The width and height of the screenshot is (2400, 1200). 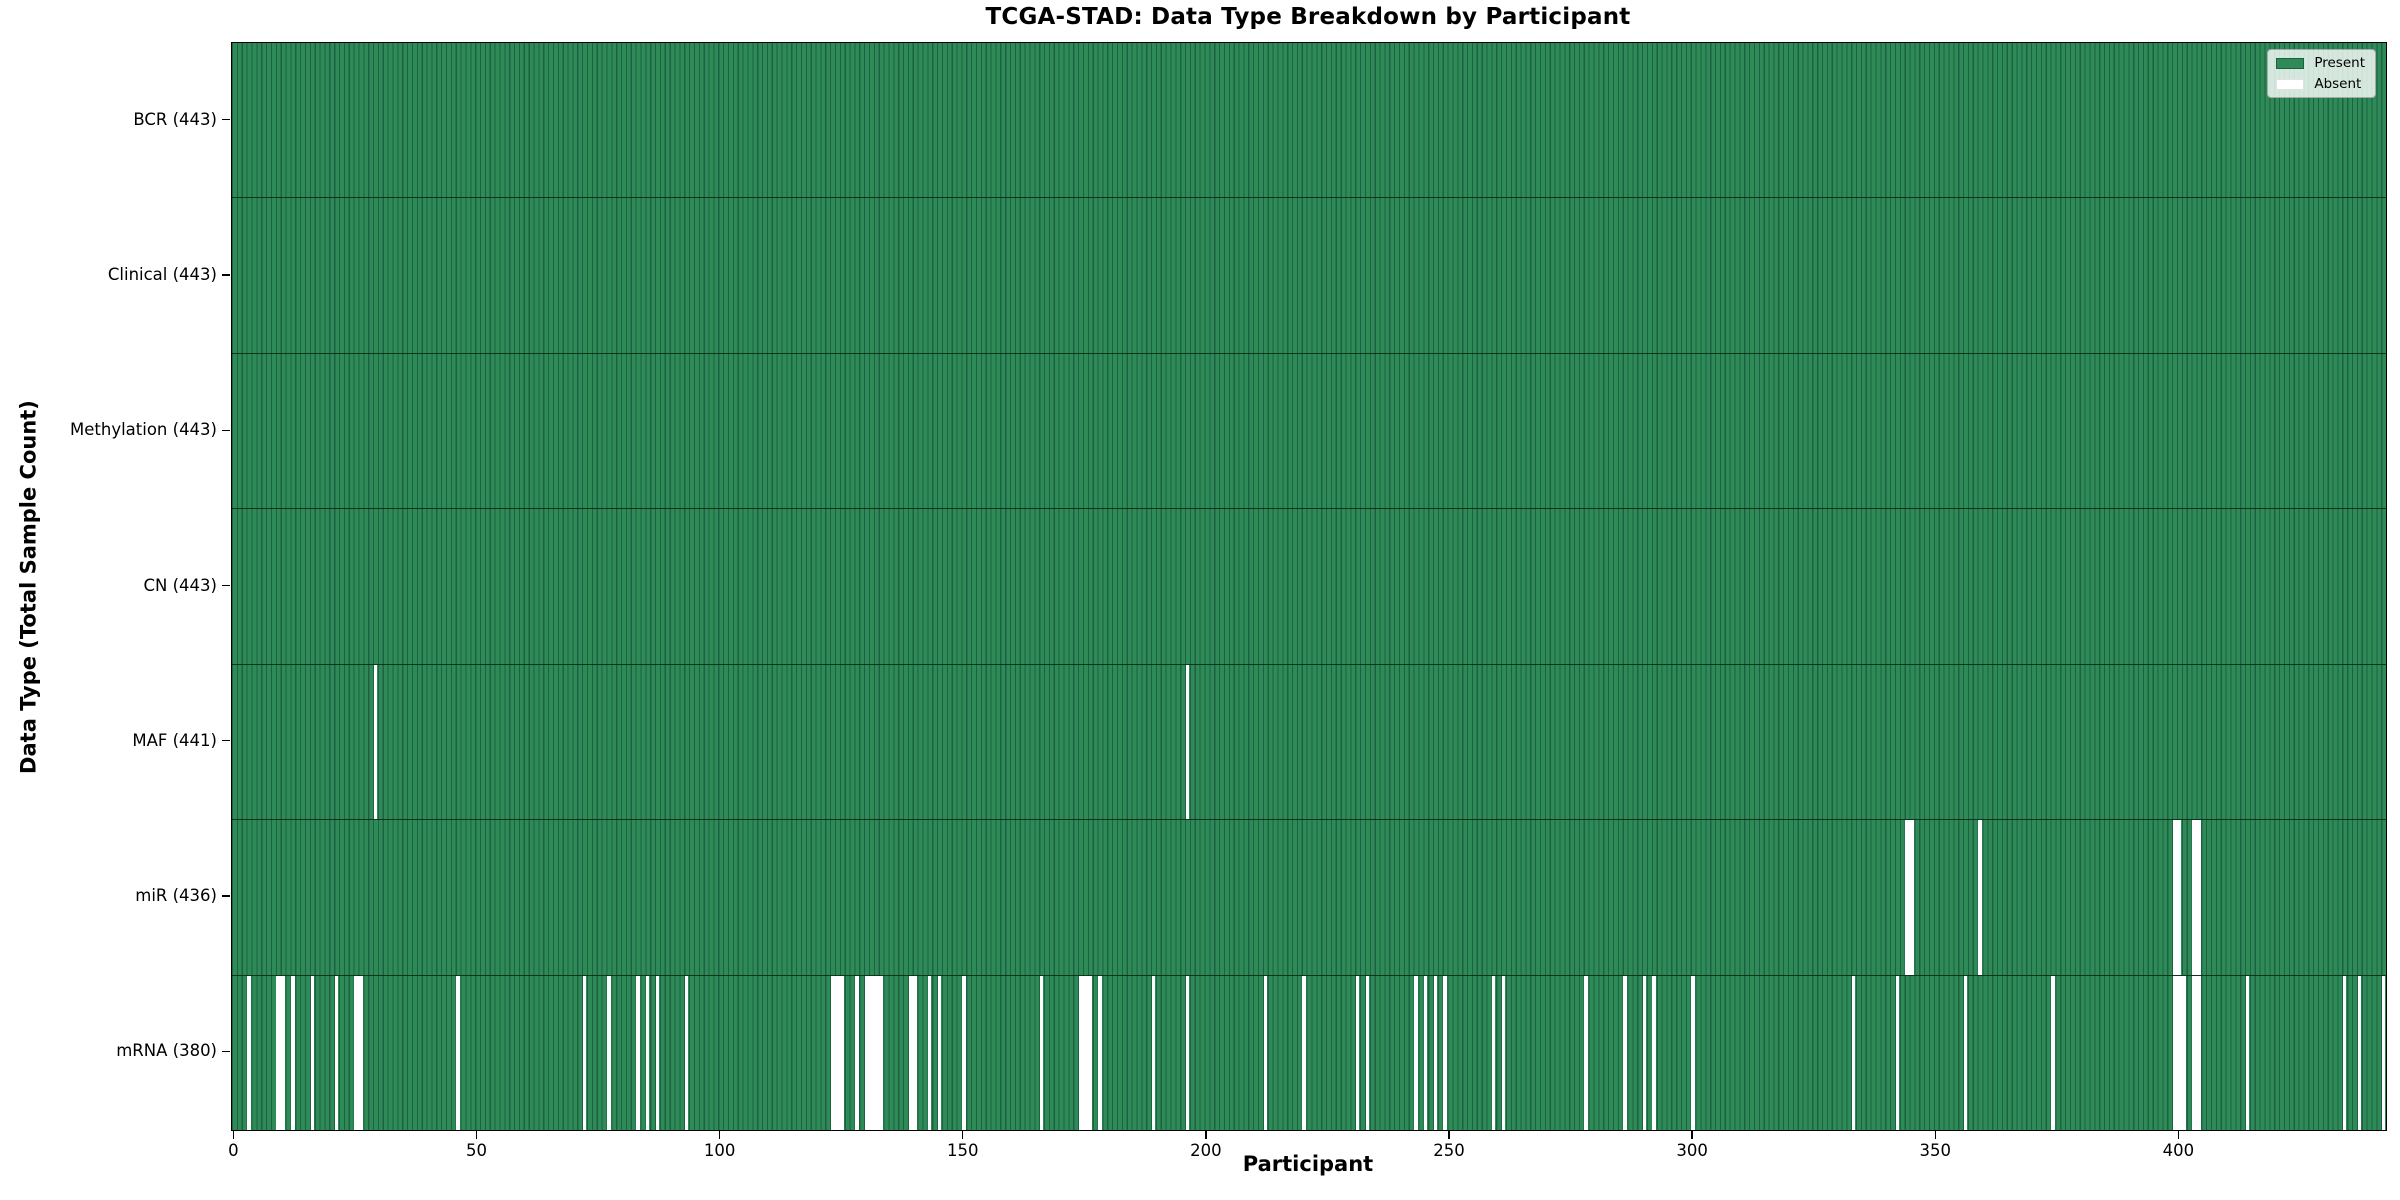 I want to click on x-tick-label: 0, so click(x=233, y=1150).